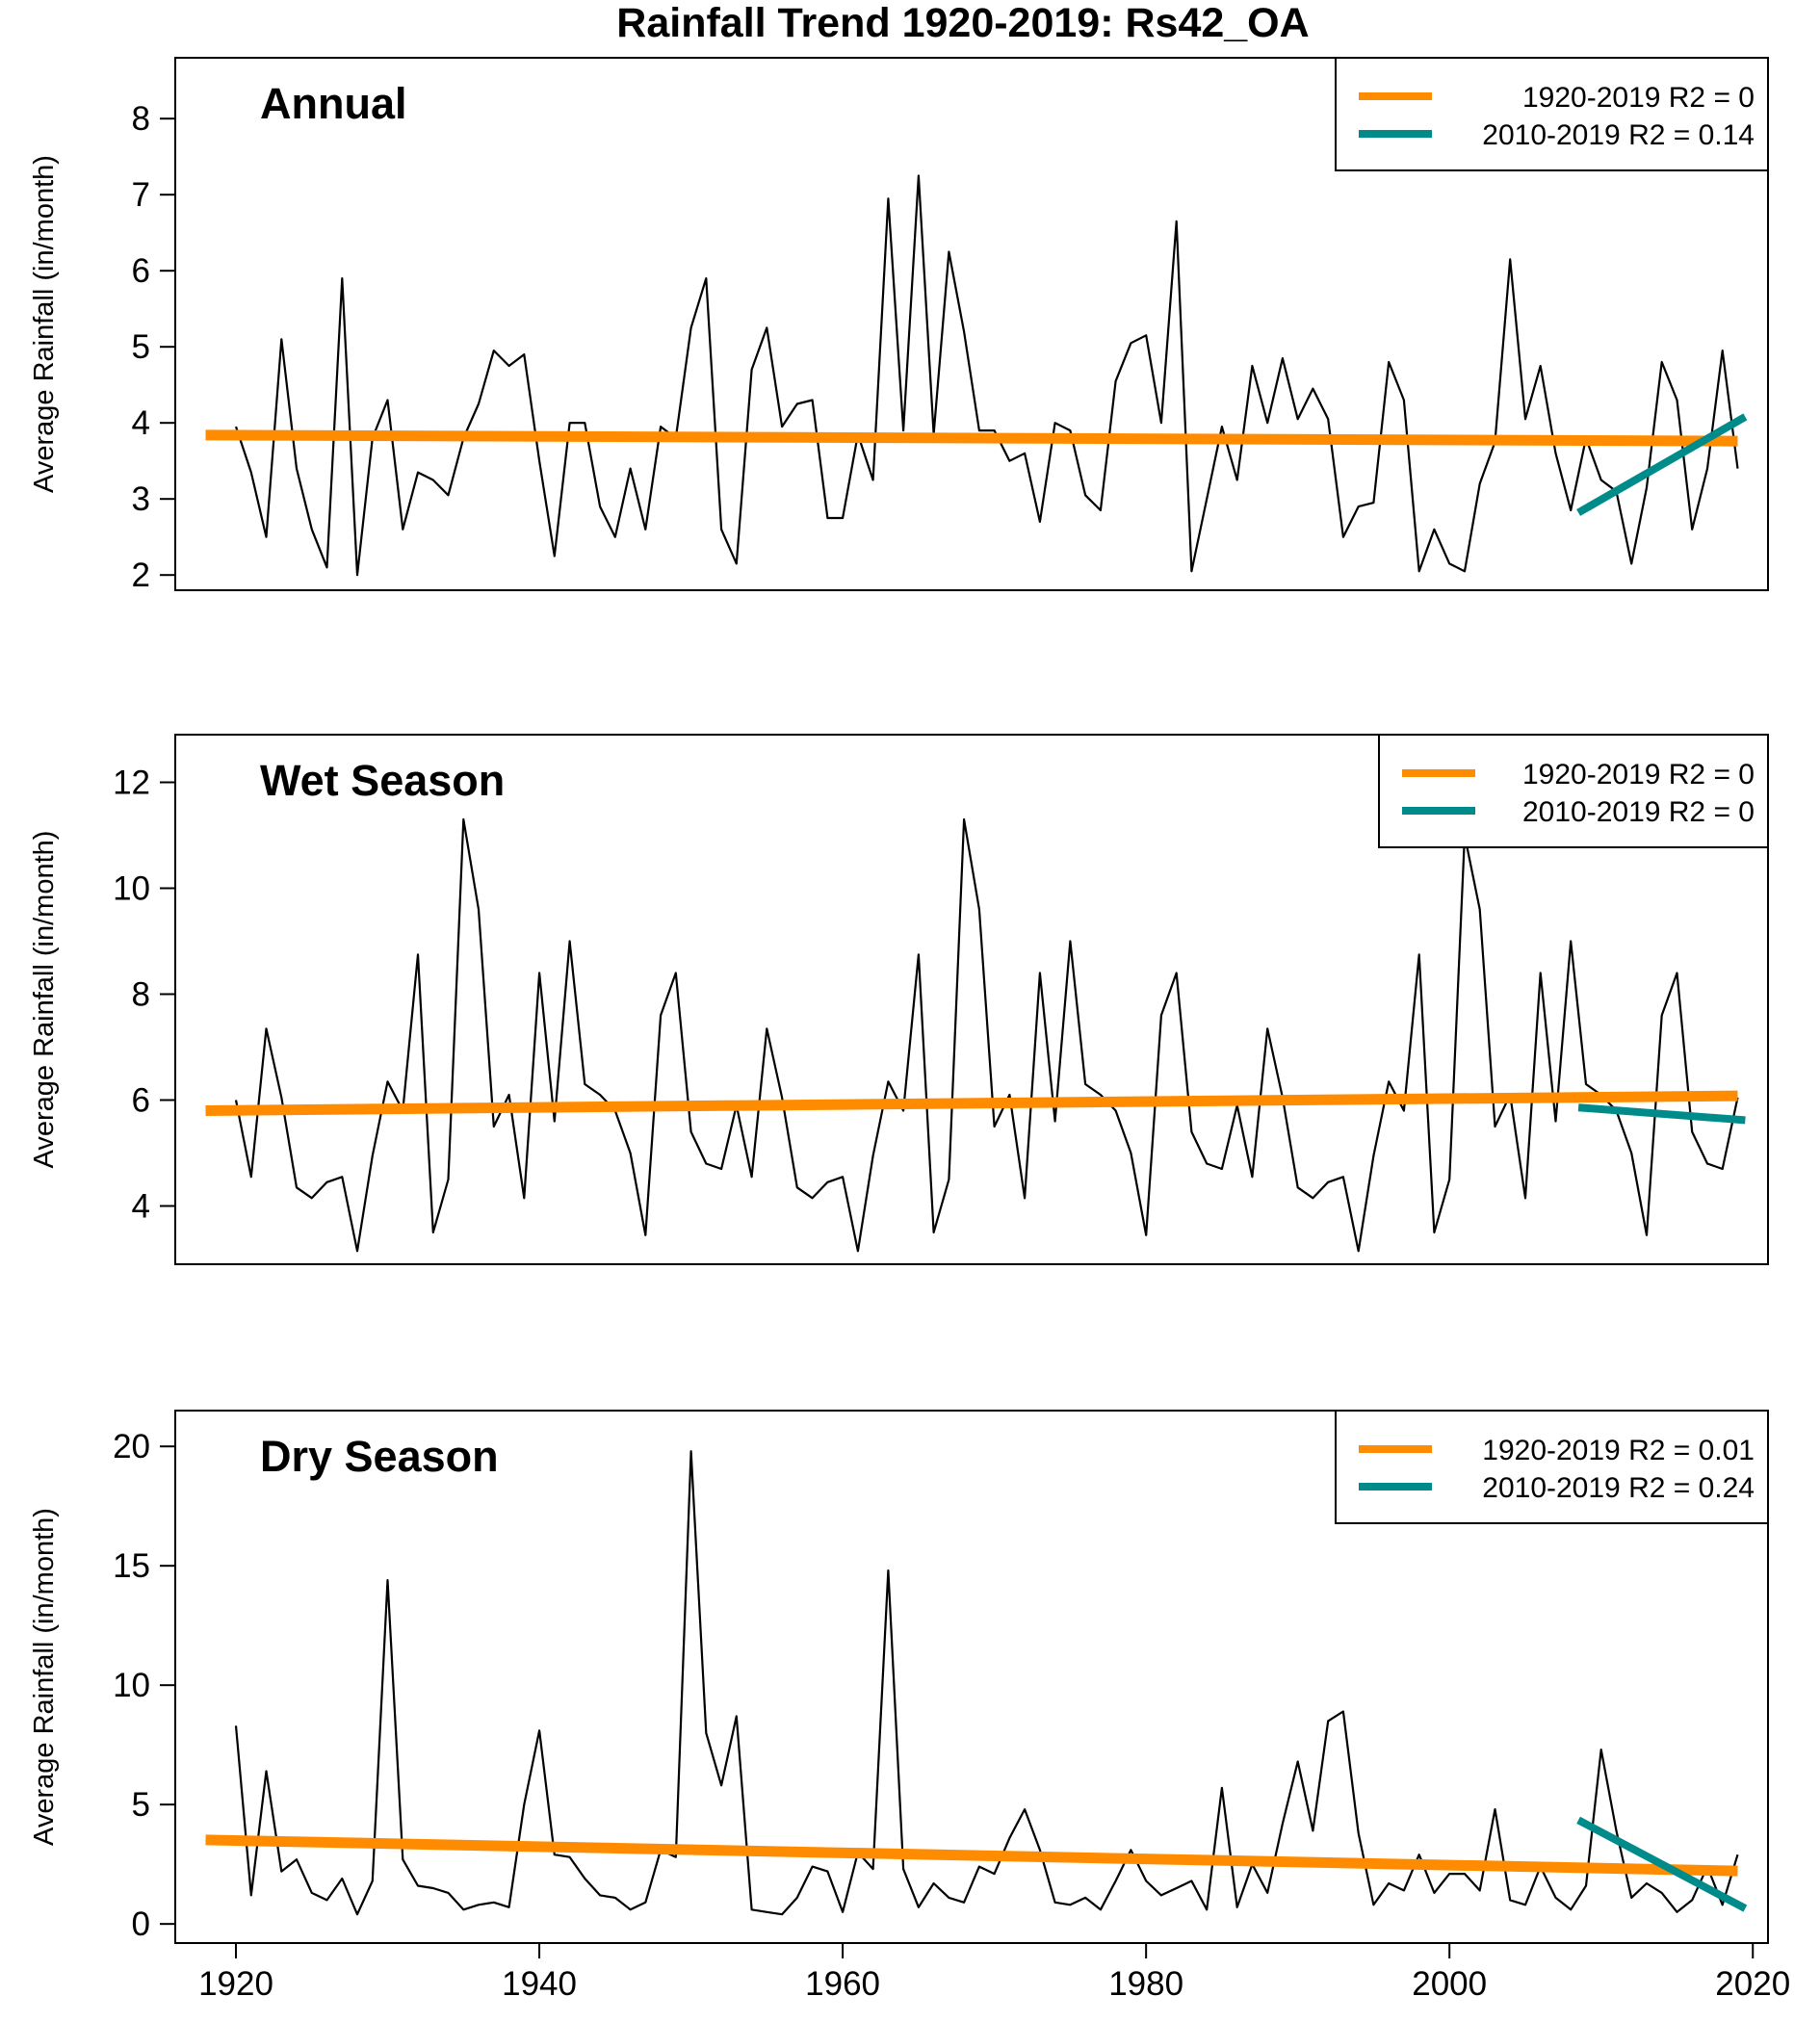 This screenshot has height=2022, width=1820. Describe the element at coordinates (141, 195) in the screenshot. I see `y-tick-label: 7` at that location.